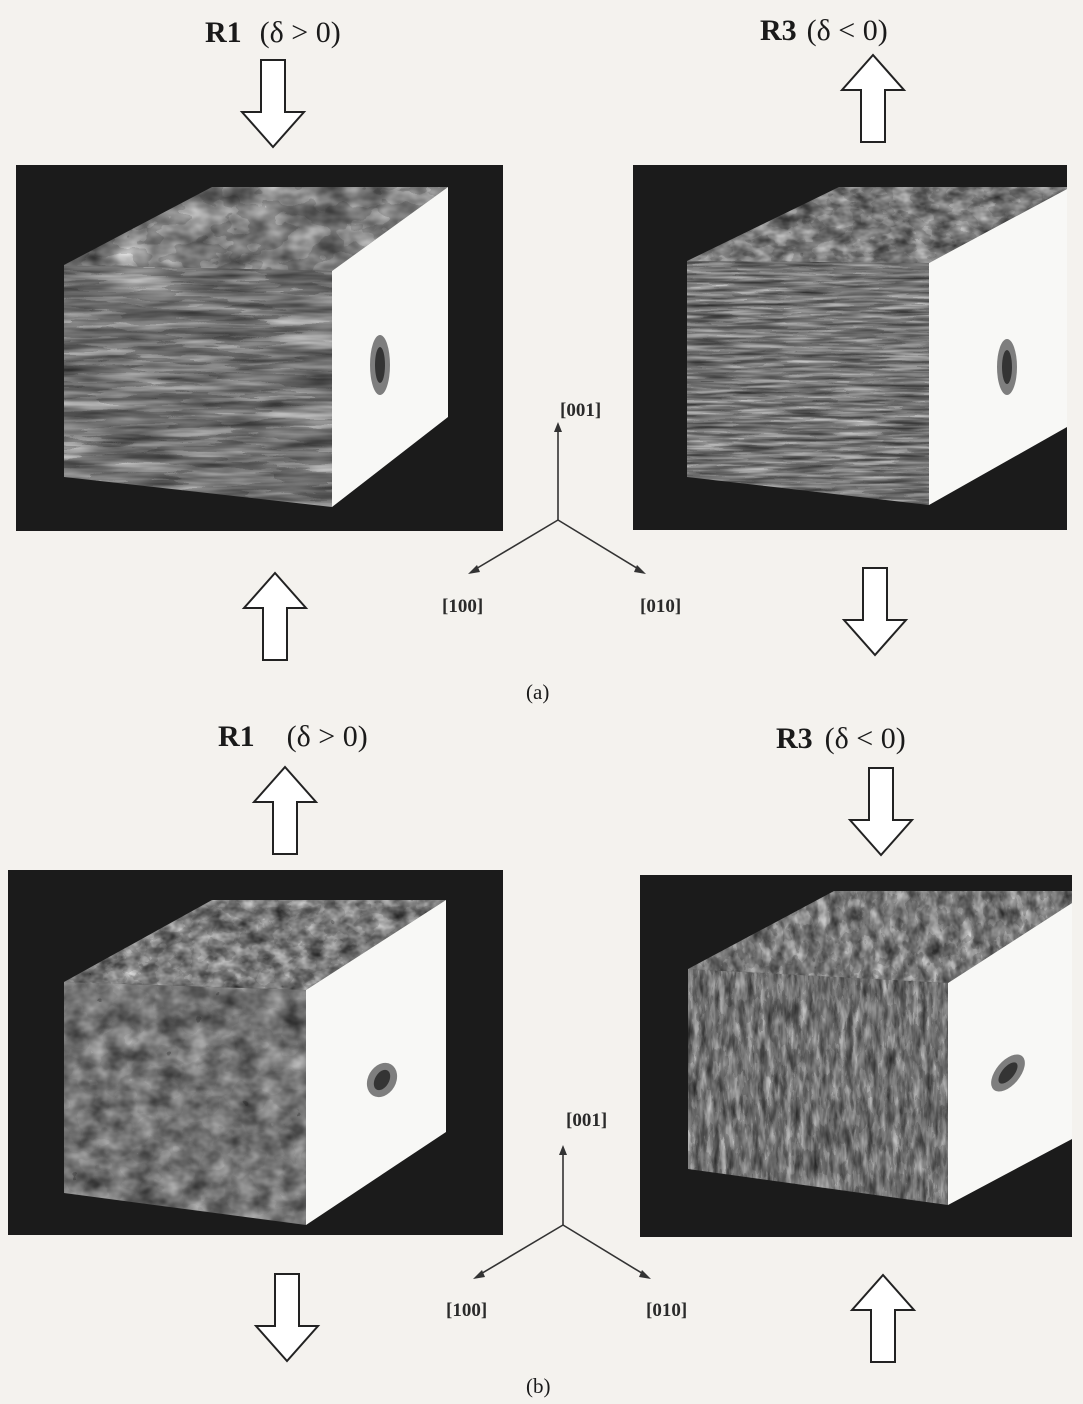 Image resolution: width=1083 pixels, height=1404 pixels. I want to click on cube-panel-b-right, so click(856, 1056).